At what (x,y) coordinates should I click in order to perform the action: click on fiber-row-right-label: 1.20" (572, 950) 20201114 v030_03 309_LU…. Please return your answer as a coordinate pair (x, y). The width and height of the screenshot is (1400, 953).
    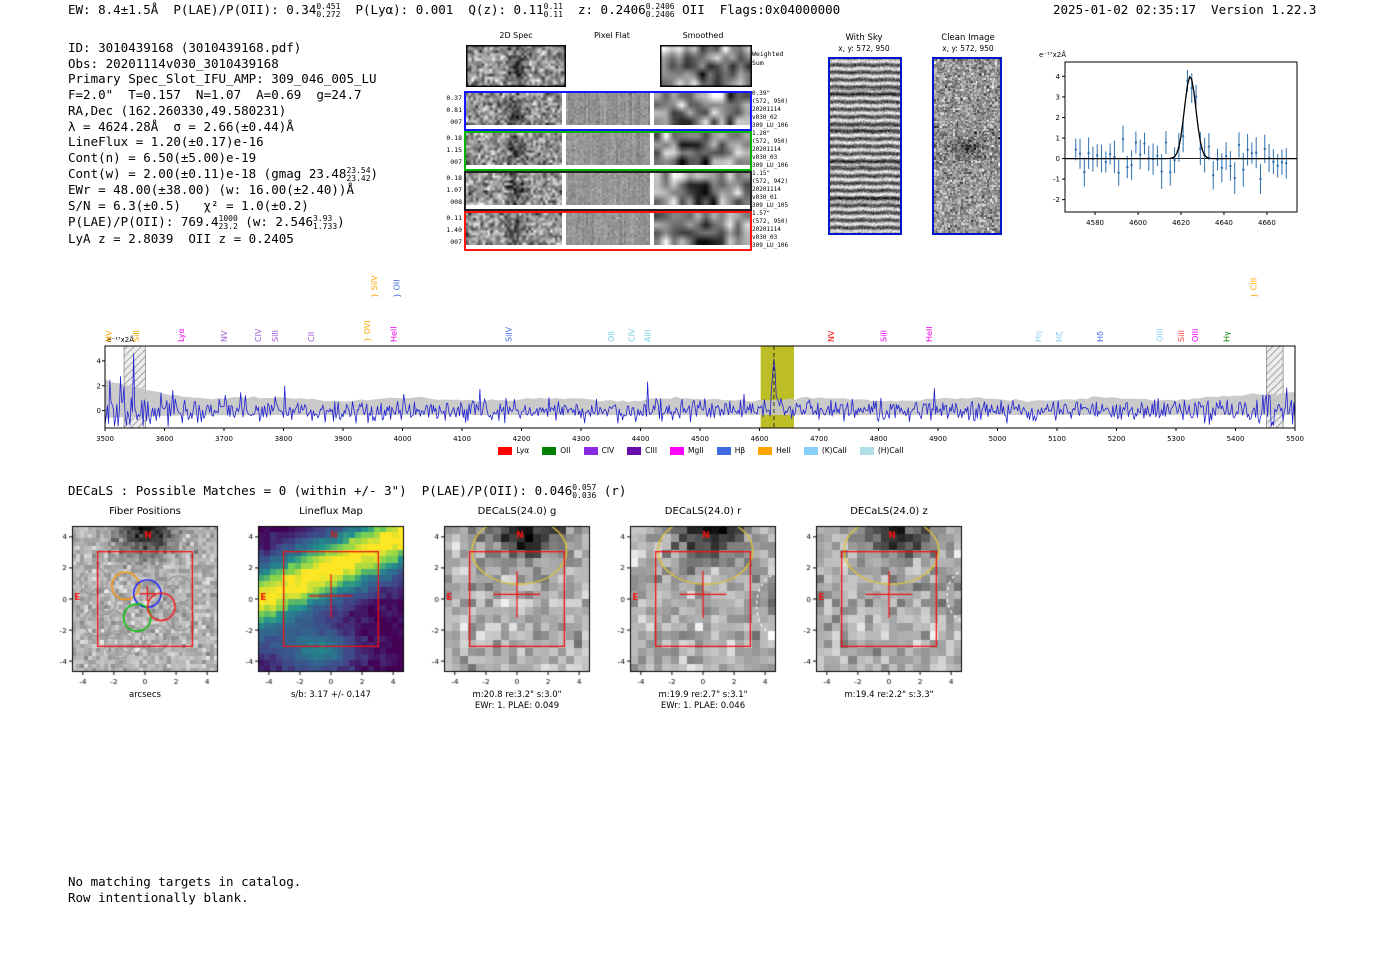
    Looking at the image, I should click on (770, 149).